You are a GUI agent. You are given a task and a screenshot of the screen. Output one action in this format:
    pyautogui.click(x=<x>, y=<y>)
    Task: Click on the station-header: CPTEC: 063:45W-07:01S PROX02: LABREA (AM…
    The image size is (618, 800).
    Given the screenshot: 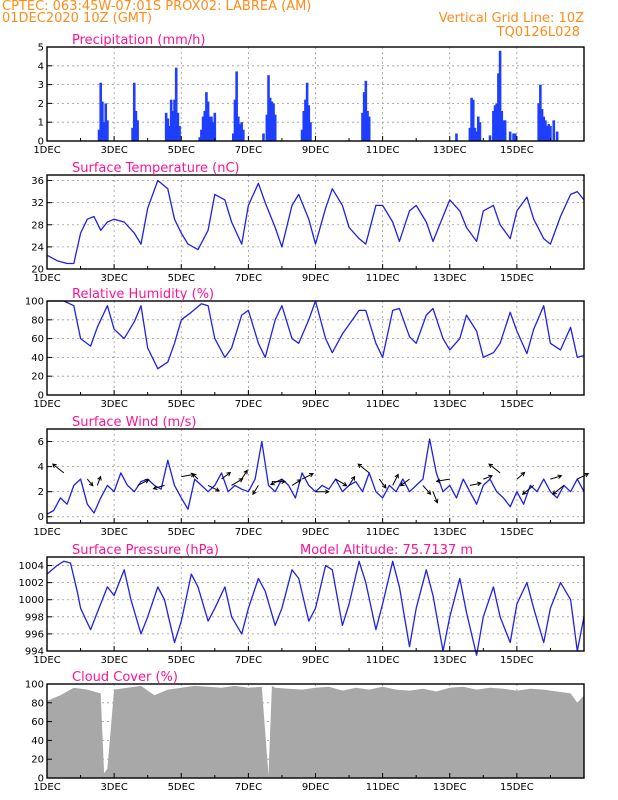 What is the action you would take?
    pyautogui.click(x=157, y=7)
    